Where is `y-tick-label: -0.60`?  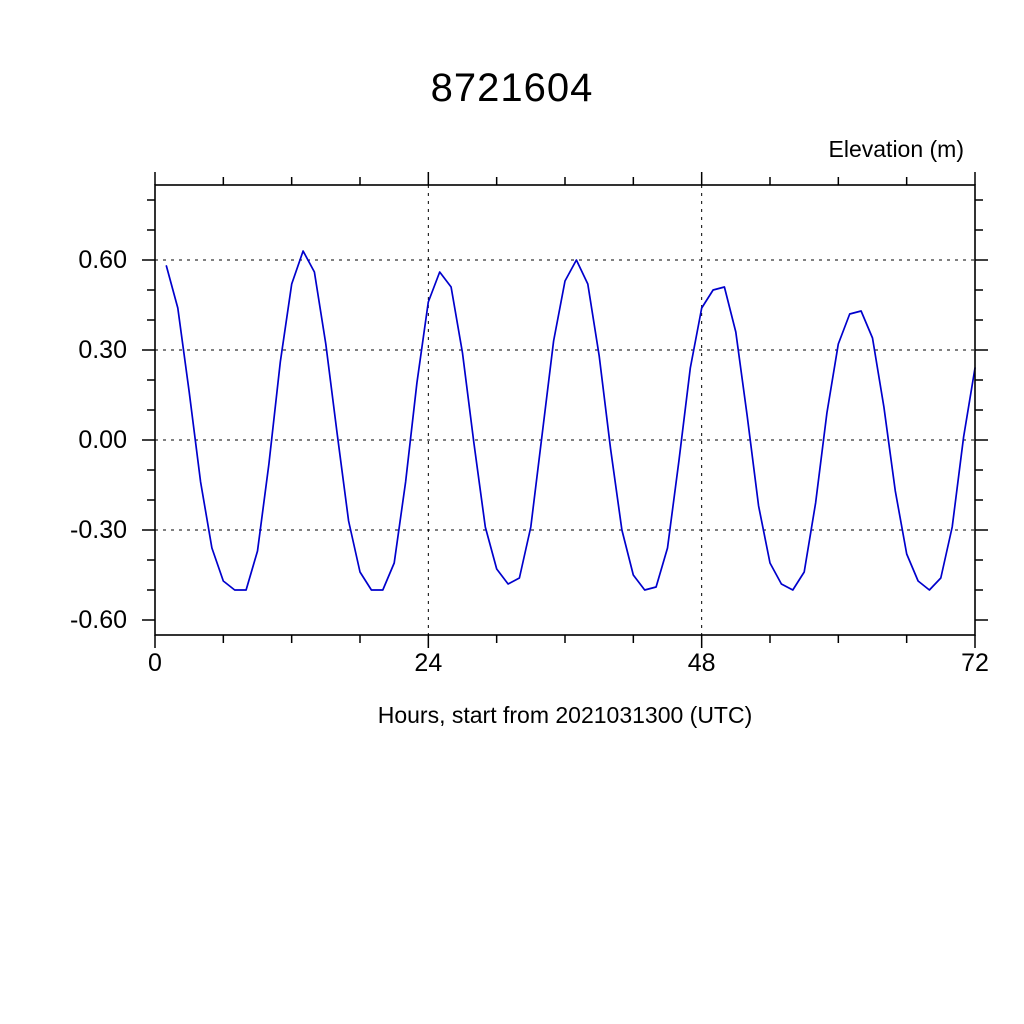
y-tick-label: -0.60 is located at coordinates (98, 620).